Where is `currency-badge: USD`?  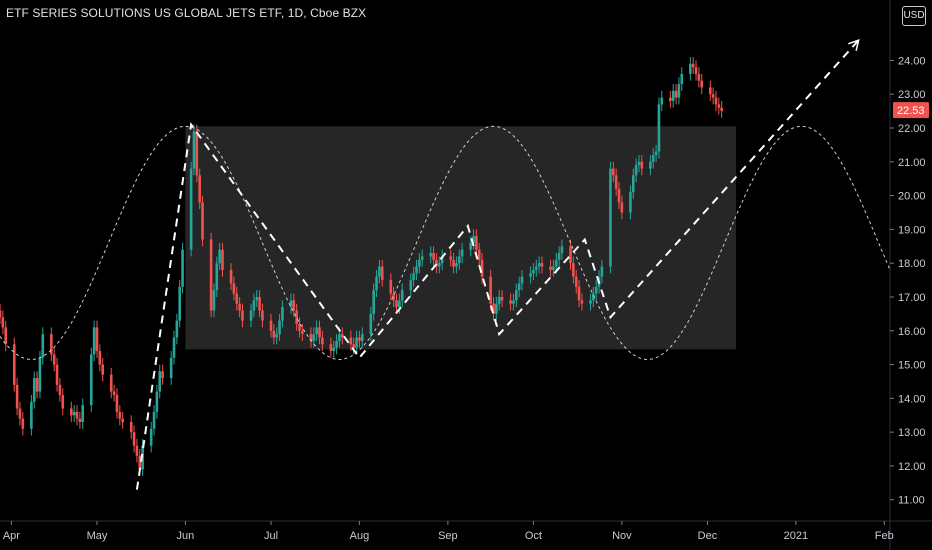 currency-badge: USD is located at coordinates (914, 16).